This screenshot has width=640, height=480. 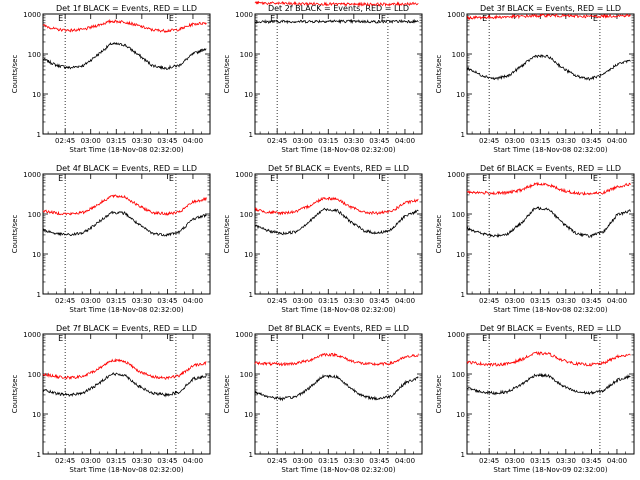 I want to click on chart-title: Det 1f BLACK = Events, RED = LLD, so click(x=126, y=8).